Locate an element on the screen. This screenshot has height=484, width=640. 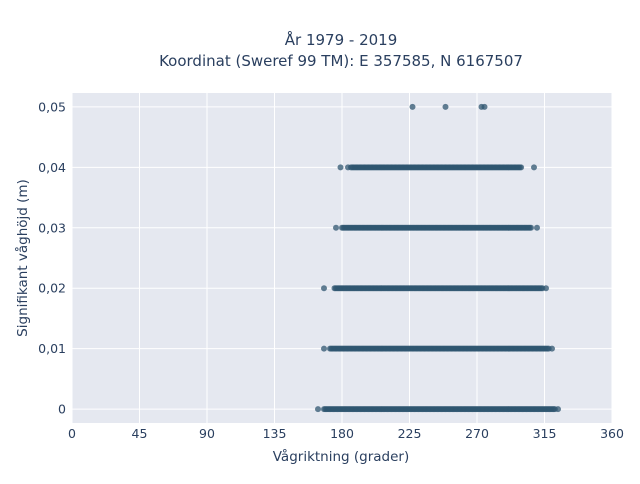
chart-title-line-1: År 1979 - 2019 is located at coordinates (341, 39).